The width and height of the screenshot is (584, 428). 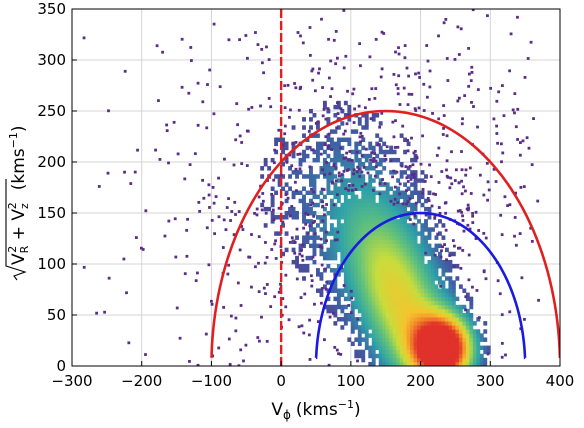 I want to click on x-axis-title-units-sup: −1, so click(x=346, y=404).